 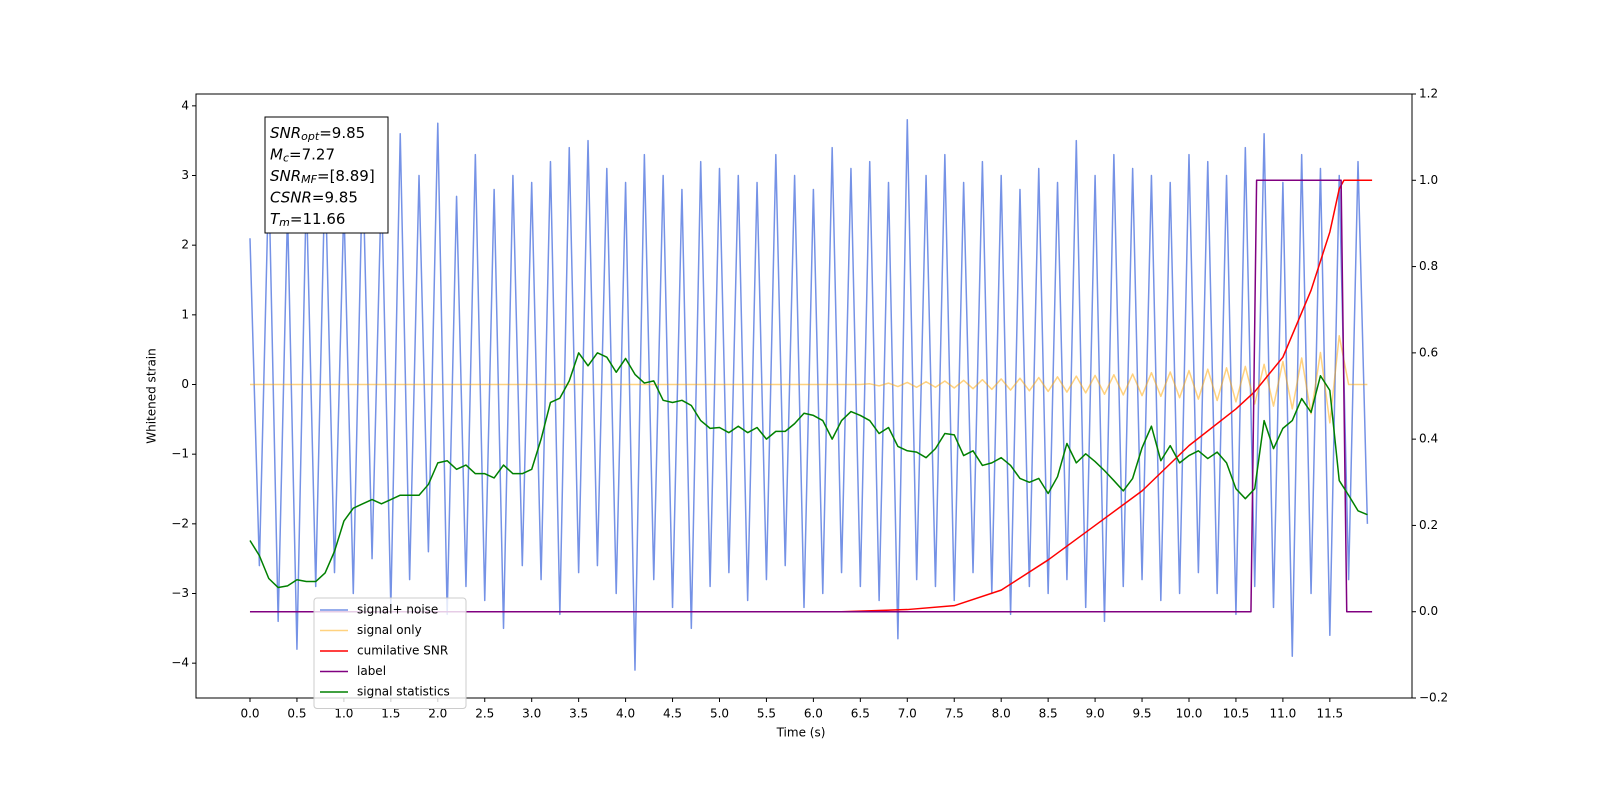 What do you see at coordinates (402, 651) in the screenshot?
I see `legend-label: cumilative SNR` at bounding box center [402, 651].